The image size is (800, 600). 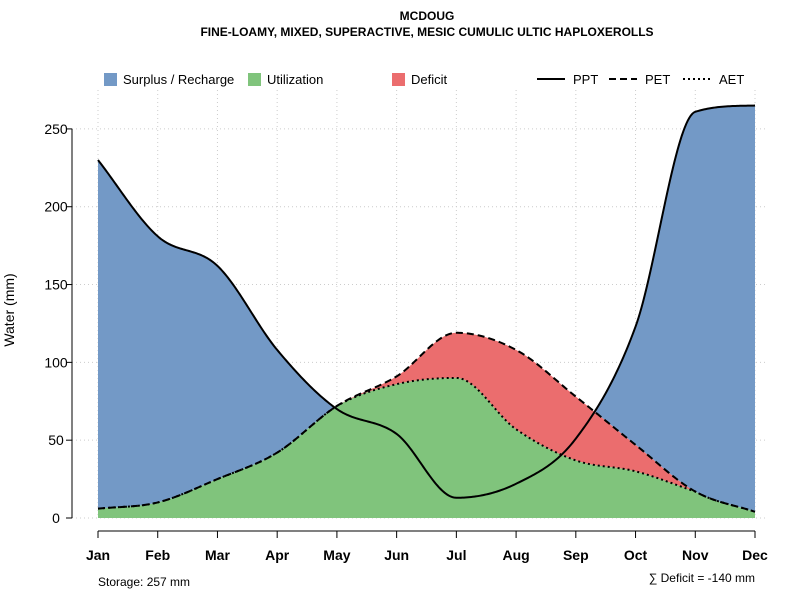 I want to click on legend-swatch-utilization, so click(x=254, y=79).